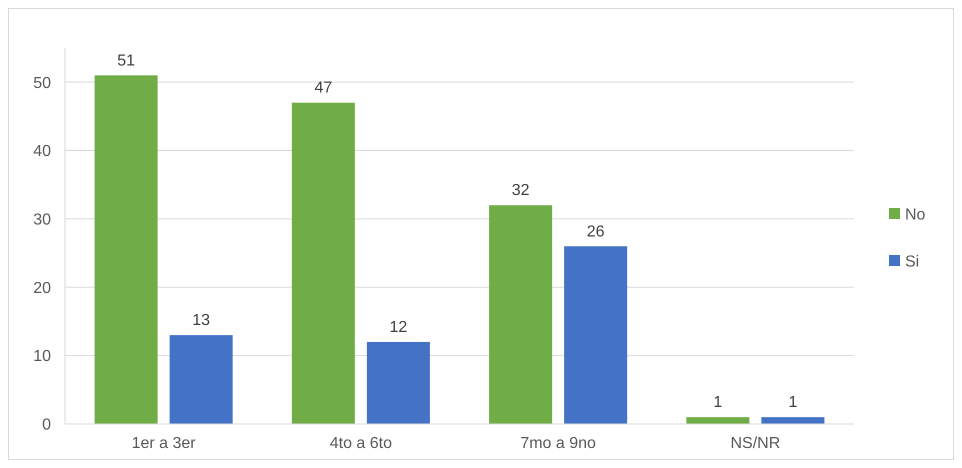 The width and height of the screenshot is (962, 468). What do you see at coordinates (323, 88) in the screenshot?
I see `data-label: 47` at bounding box center [323, 88].